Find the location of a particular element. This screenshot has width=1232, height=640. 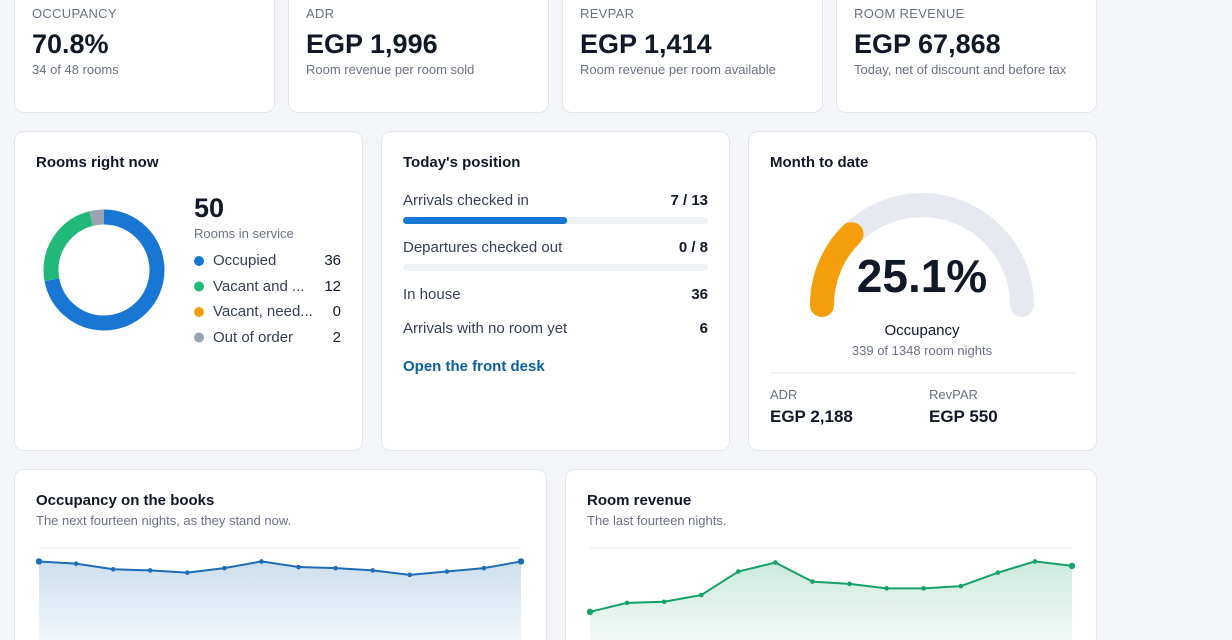

stat-label: RevPAR is located at coordinates (953, 394).